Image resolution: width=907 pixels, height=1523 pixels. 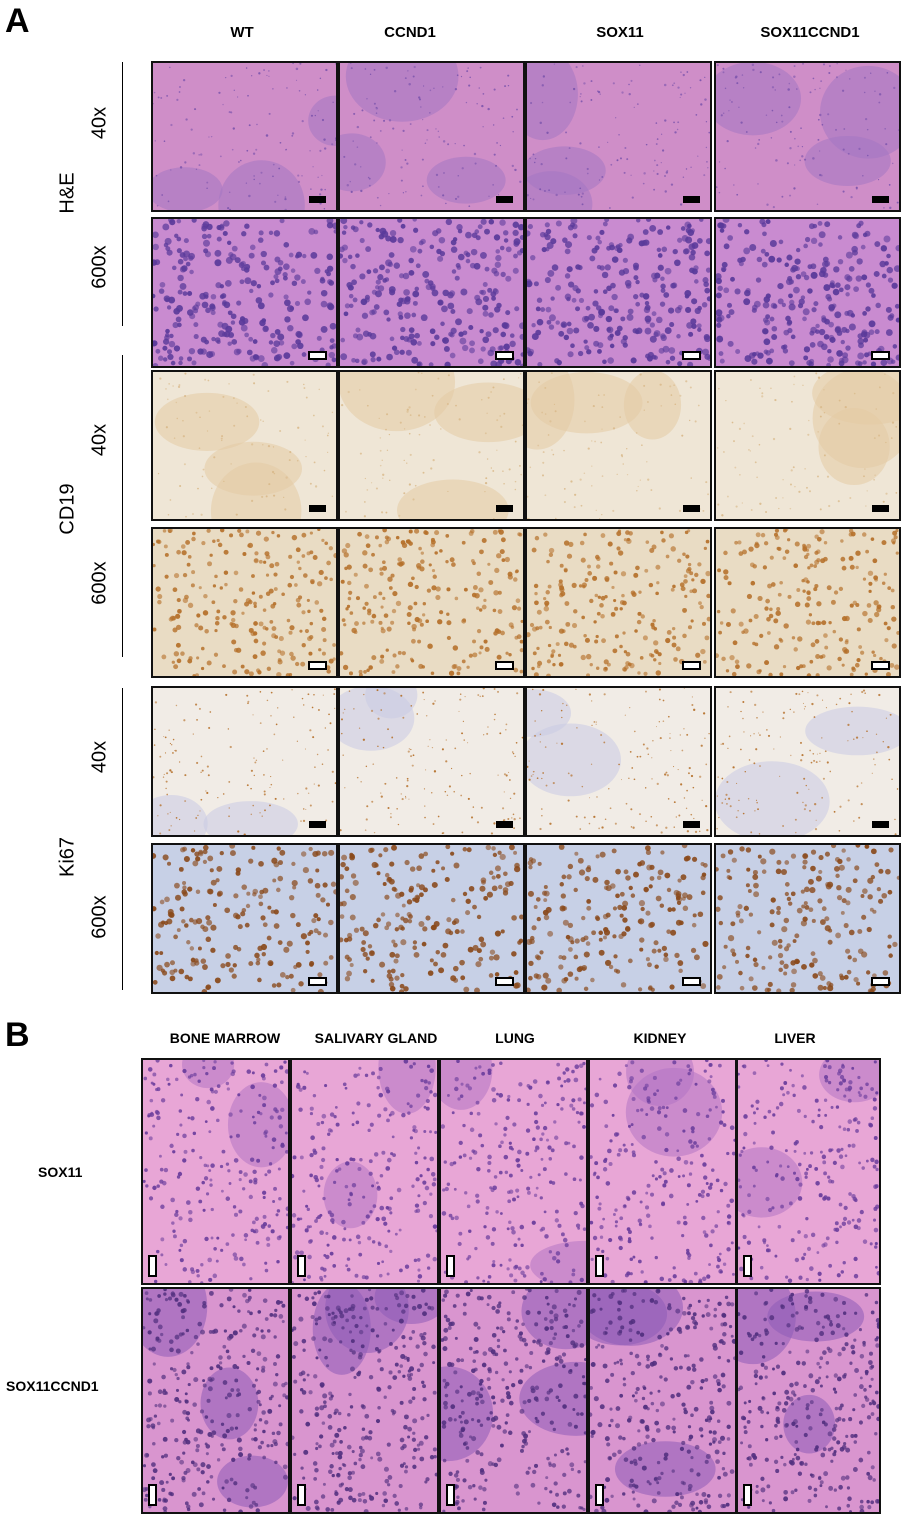 What do you see at coordinates (807, 602) in the screenshot?
I see `micrograph-cd19-600x-sox11ccnd1` at bounding box center [807, 602].